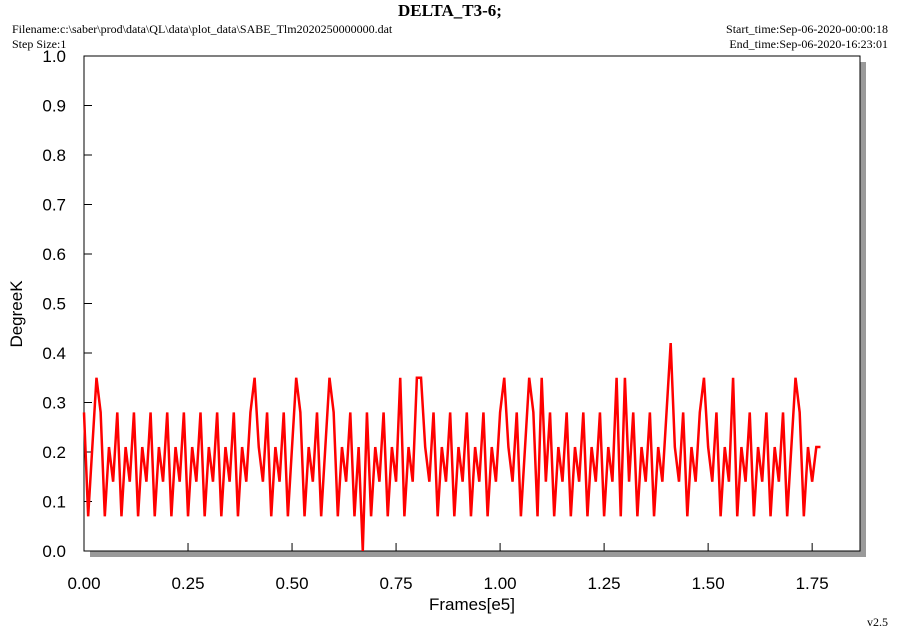 This screenshot has height=630, width=900. What do you see at coordinates (83, 583) in the screenshot?
I see `x-tick-label: 0.00` at bounding box center [83, 583].